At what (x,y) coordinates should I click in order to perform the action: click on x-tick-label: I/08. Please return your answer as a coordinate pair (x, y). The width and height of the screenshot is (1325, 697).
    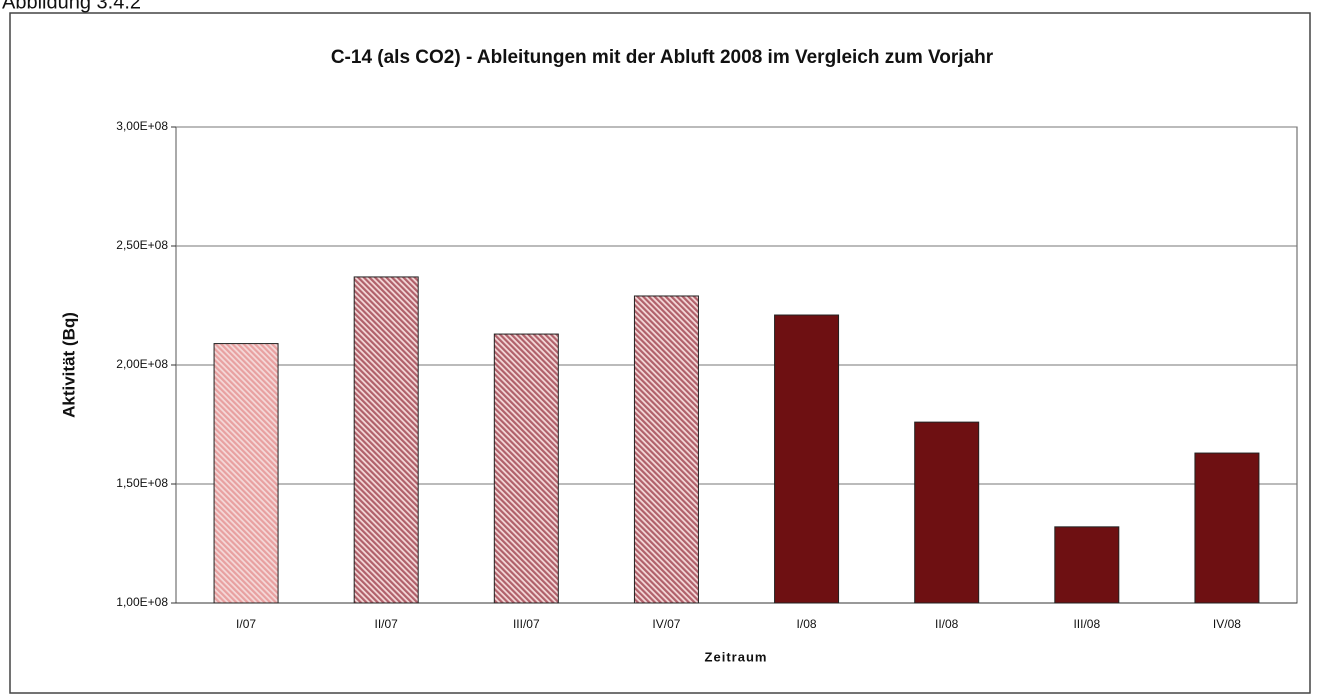
    Looking at the image, I should click on (807, 624).